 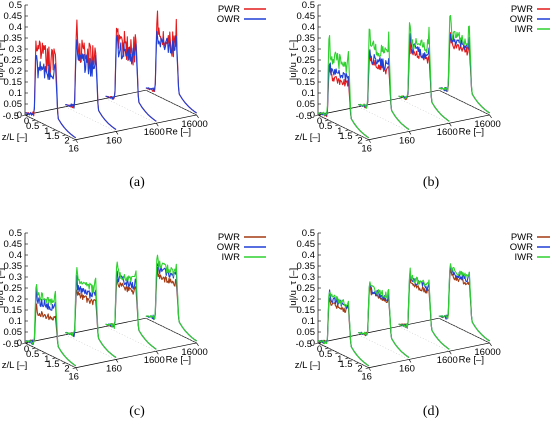 What do you see at coordinates (308, 299) in the screenshot?
I see `y-tick-label: 0.2` at bounding box center [308, 299].